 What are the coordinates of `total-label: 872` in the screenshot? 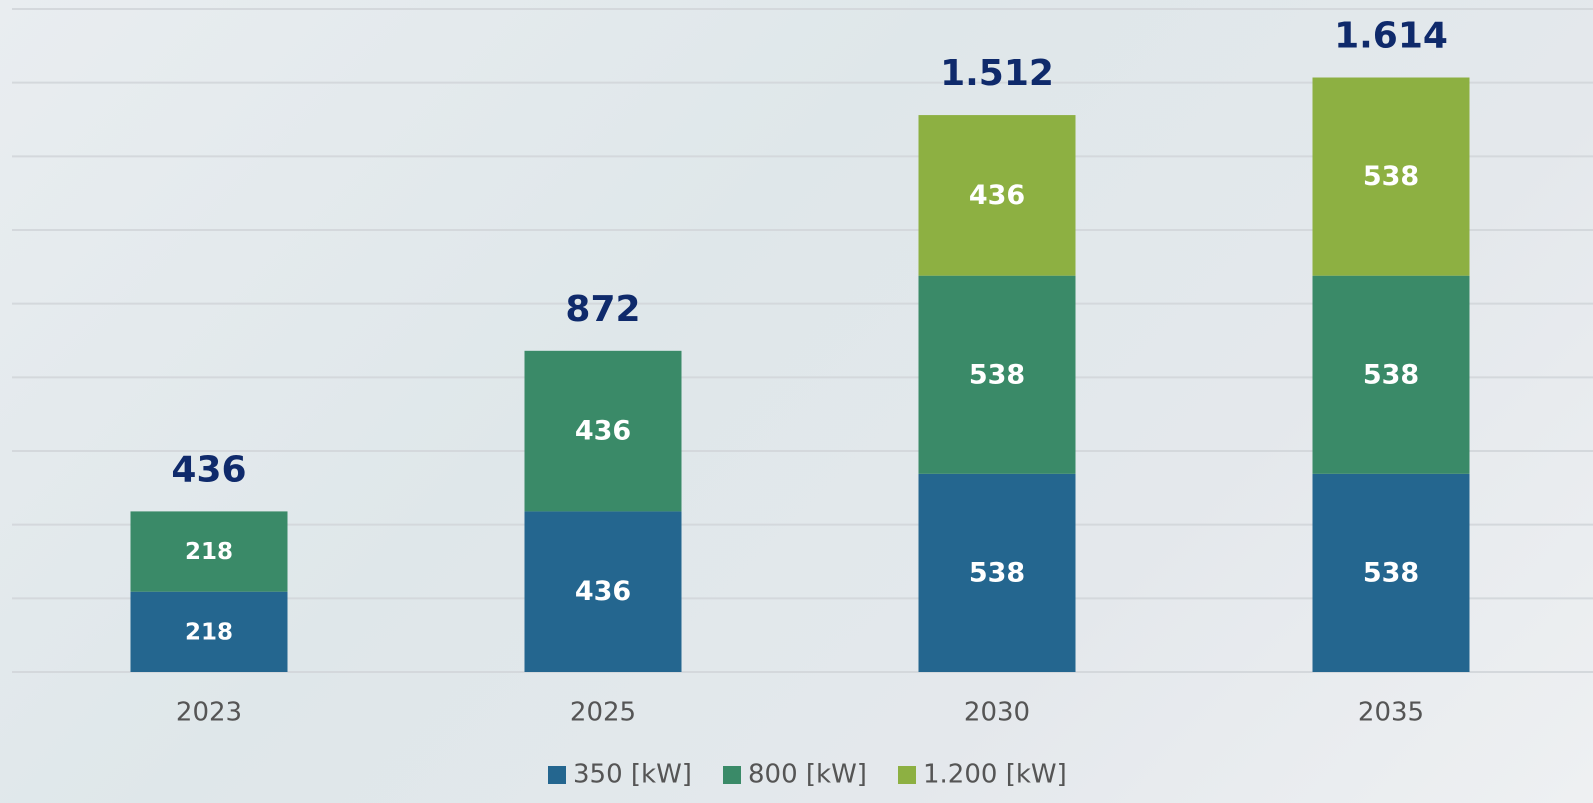 It's located at (602, 309).